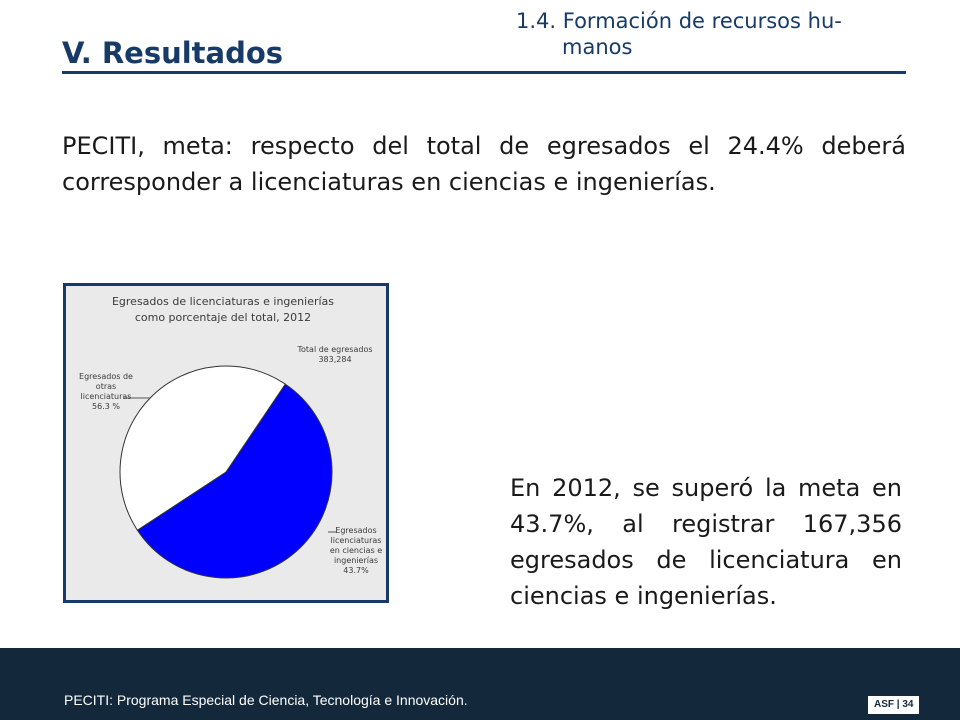 The height and width of the screenshot is (720, 960). Describe the element at coordinates (894, 705) in the screenshot. I see `page-number-badge: ASF | 34` at that location.